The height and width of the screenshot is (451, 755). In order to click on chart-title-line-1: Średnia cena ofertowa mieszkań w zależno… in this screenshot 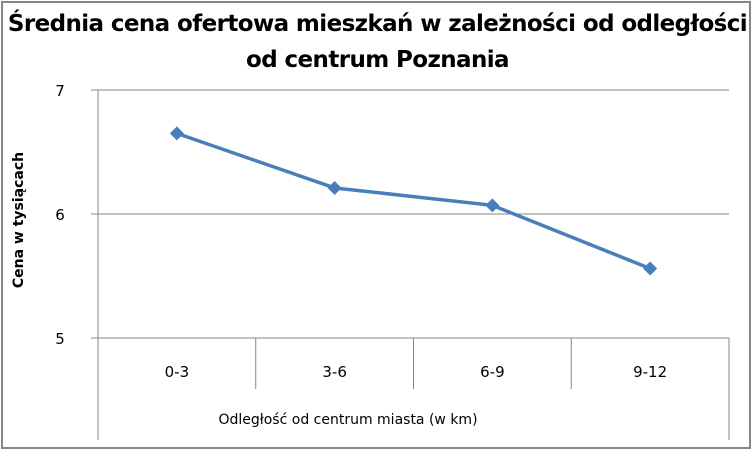, I will do `click(377, 24)`.